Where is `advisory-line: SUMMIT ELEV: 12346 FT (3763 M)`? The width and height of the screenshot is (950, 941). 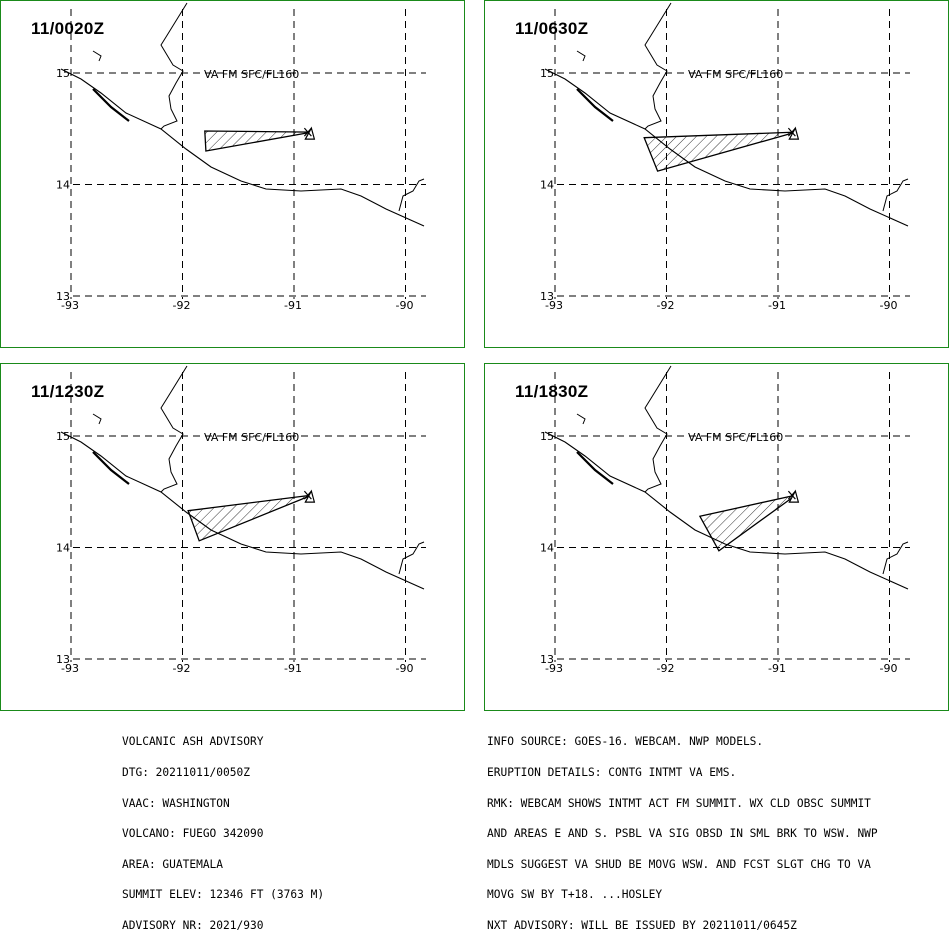 advisory-line: SUMMIT ELEV: 12346 FT (3763 M) is located at coordinates (223, 895).